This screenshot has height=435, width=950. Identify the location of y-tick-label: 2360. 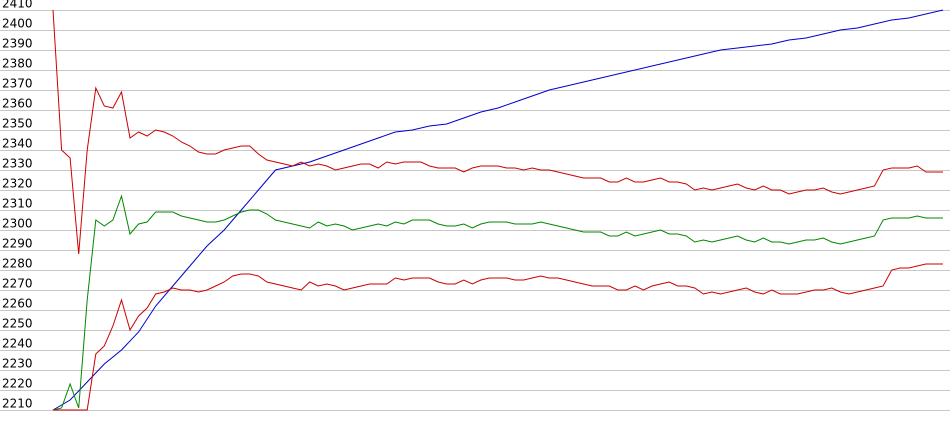
(17, 104).